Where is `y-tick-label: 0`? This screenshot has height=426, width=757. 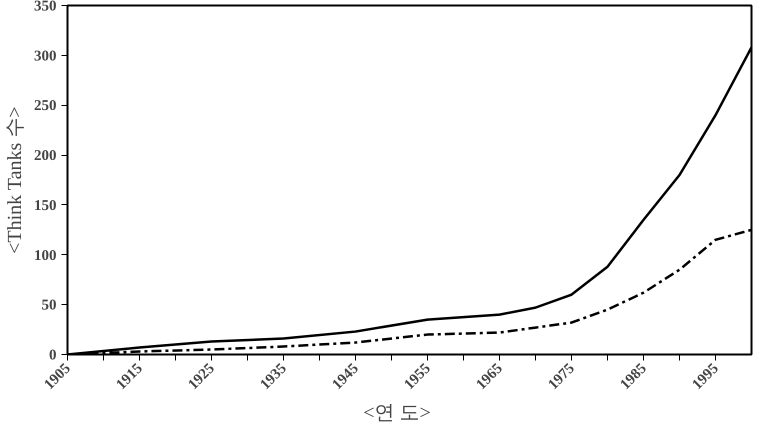
y-tick-label: 0 is located at coordinates (52, 356).